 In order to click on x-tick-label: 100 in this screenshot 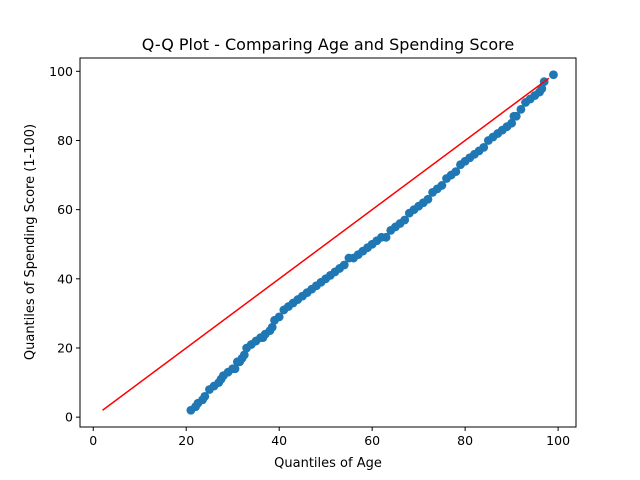, I will do `click(558, 440)`.